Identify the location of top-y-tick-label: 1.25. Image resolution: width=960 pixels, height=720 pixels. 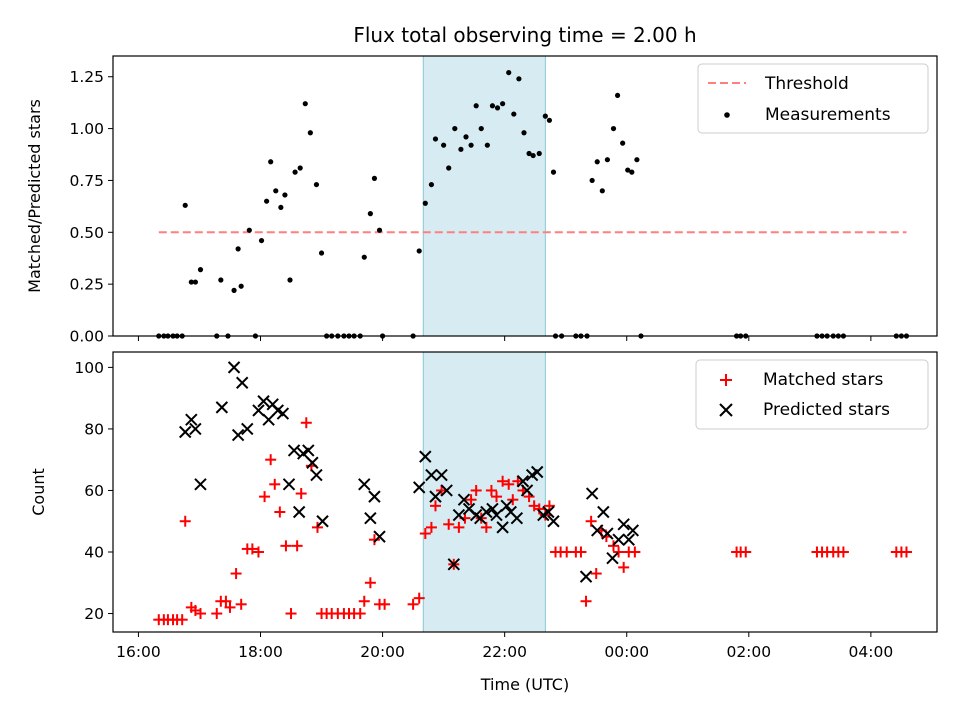
(86, 77).